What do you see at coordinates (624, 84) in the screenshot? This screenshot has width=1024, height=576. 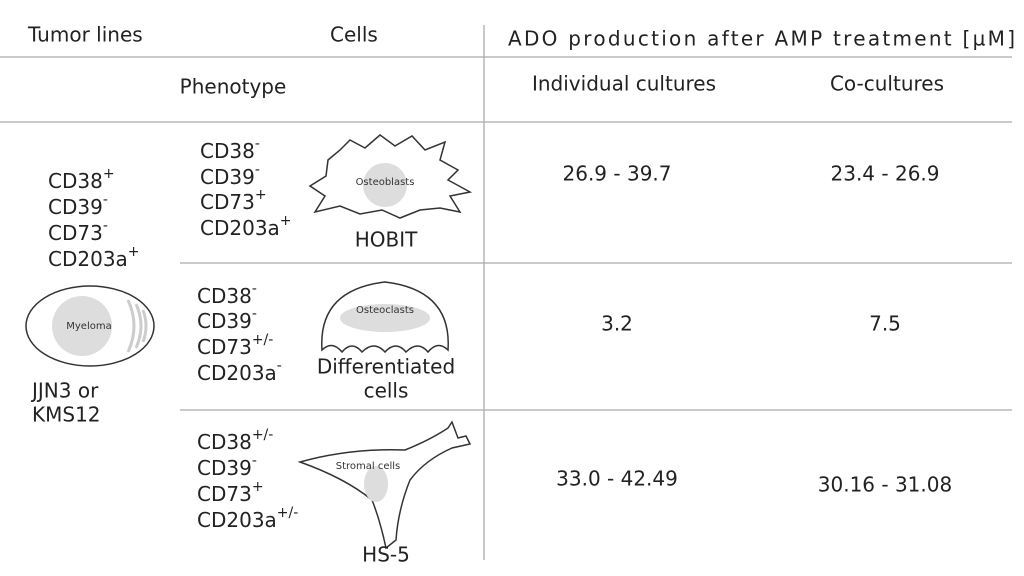 I see `header: Individual cultures` at bounding box center [624, 84].